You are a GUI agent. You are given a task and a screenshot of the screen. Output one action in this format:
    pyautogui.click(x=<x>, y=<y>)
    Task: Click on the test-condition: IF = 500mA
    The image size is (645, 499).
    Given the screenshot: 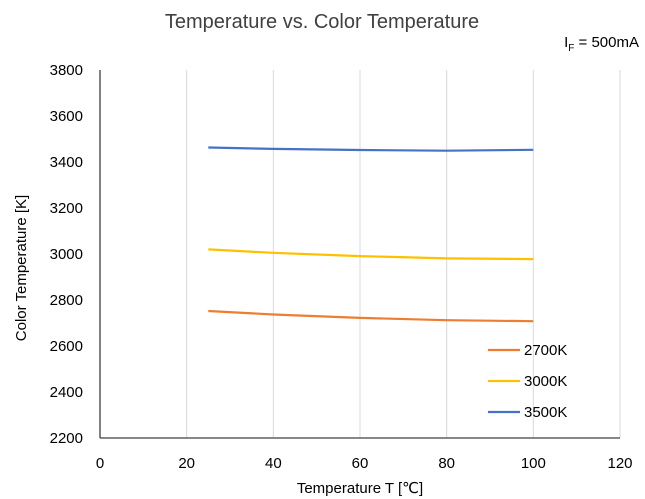 What is the action you would take?
    pyautogui.click(x=601, y=44)
    